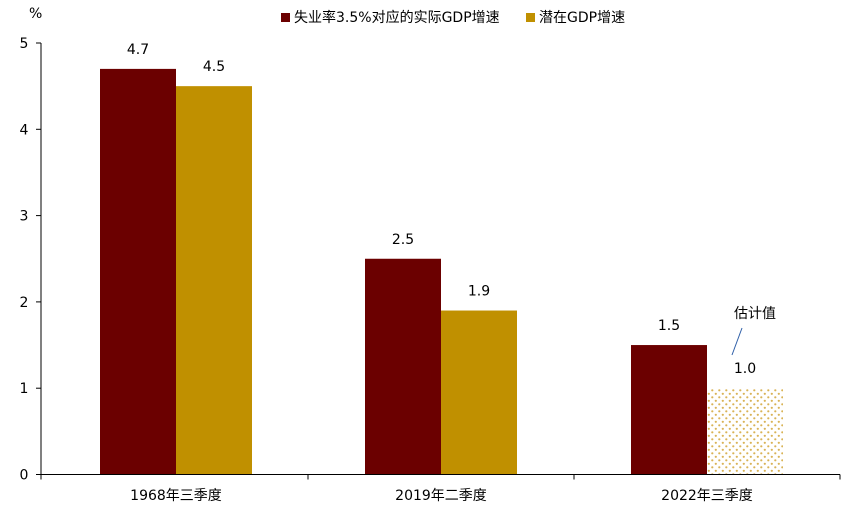 The width and height of the screenshot is (865, 508). I want to click on legend: 失业率3.5%对应的实际GDP增速 潜在GDP增速, so click(453, 17).